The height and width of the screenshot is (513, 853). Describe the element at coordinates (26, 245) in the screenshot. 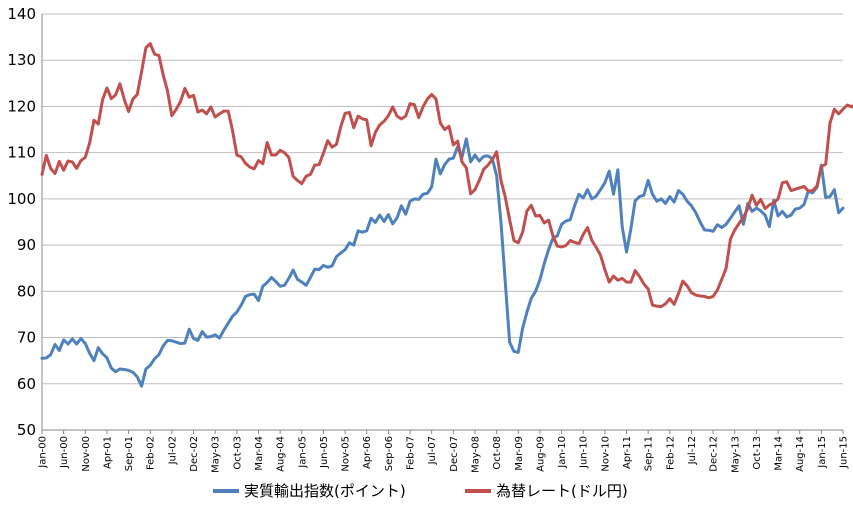

I see `y-tick-label: 90` at that location.